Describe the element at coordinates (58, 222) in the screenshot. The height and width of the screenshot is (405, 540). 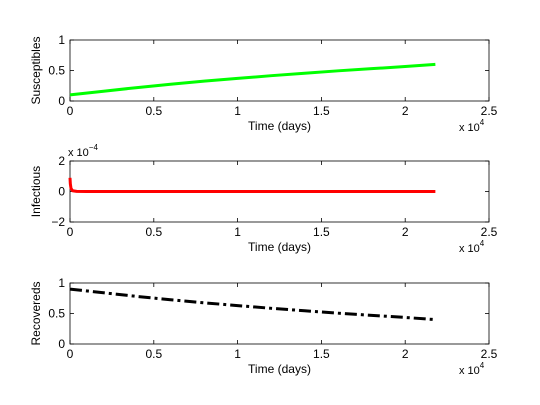
I see `y-tick-label: −2` at that location.